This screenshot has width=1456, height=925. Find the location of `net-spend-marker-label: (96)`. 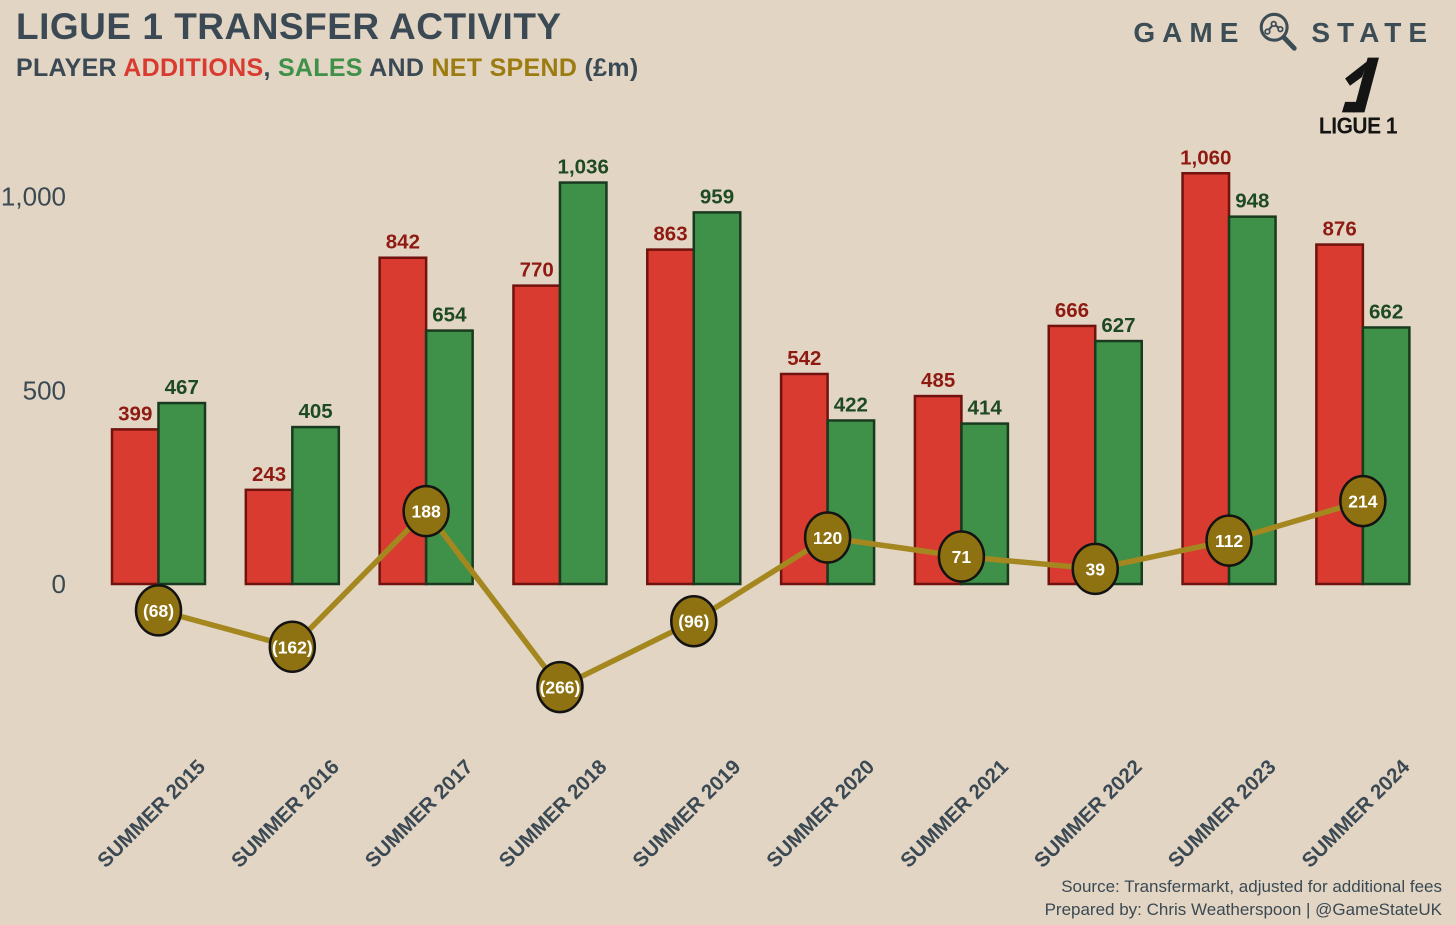

net-spend-marker-label: (96) is located at coordinates (693, 622).